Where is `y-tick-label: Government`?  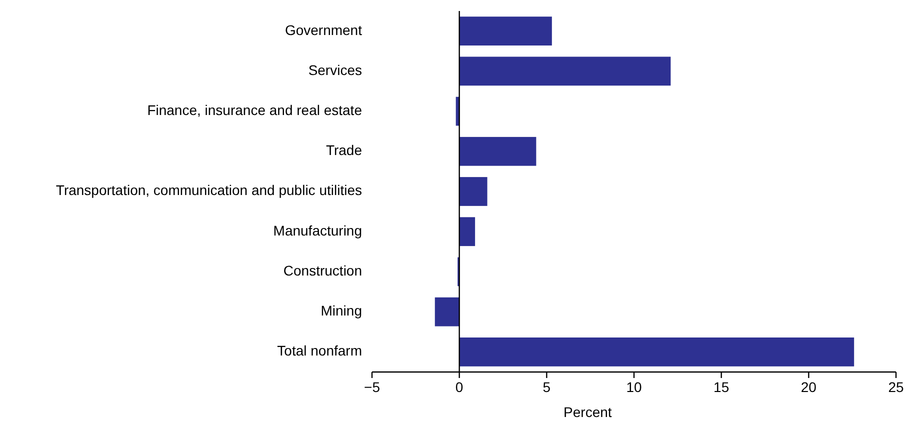
y-tick-label: Government is located at coordinates (323, 30).